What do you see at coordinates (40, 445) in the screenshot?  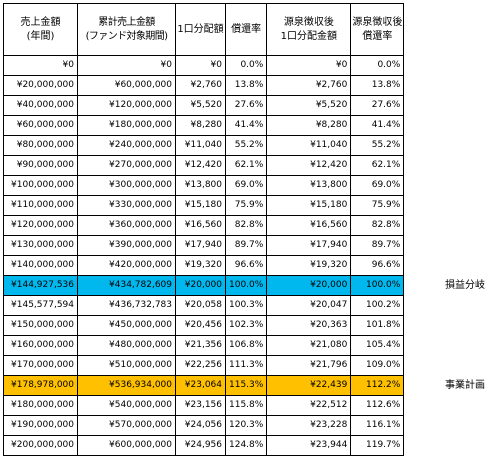 I see `cell-annual-sales: ¥200,000,000` at bounding box center [40, 445].